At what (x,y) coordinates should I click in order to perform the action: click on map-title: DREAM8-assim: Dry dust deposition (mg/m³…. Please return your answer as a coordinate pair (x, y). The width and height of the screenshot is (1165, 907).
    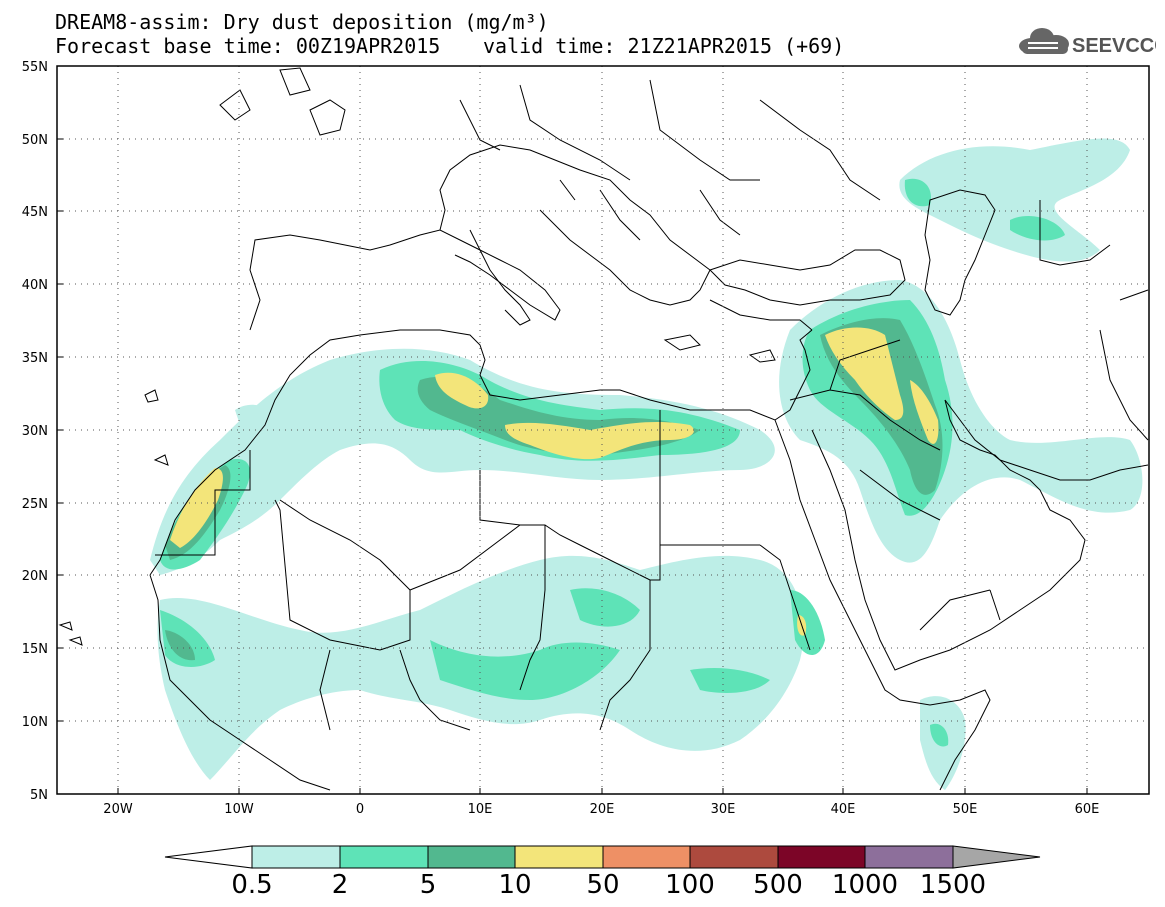
    Looking at the image, I should click on (302, 22).